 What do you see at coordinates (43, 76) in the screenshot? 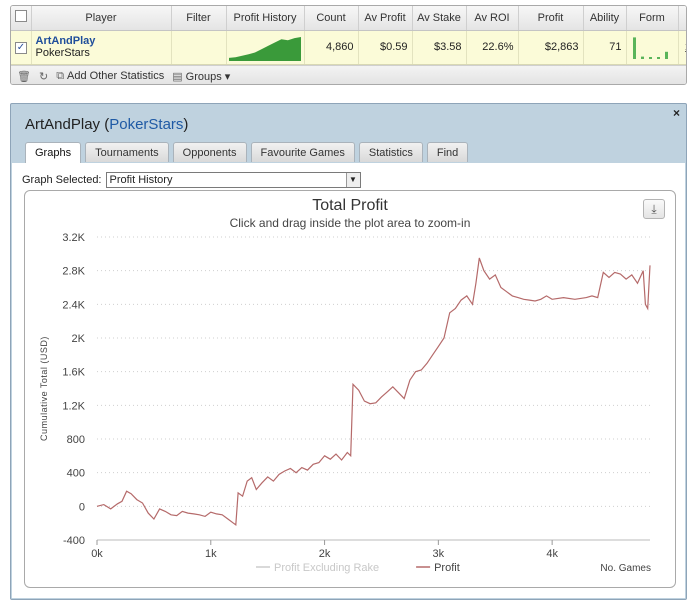
I see `refresh-icon: ↻` at bounding box center [43, 76].